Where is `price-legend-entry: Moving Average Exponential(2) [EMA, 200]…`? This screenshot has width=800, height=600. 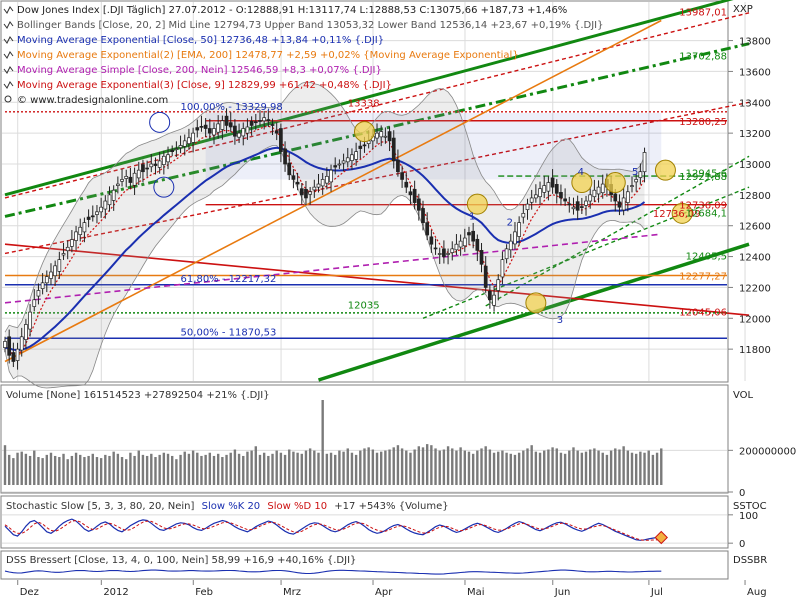
price-legend-entry: Moving Average Exponential(2) [EMA, 200]… is located at coordinates (268, 55).